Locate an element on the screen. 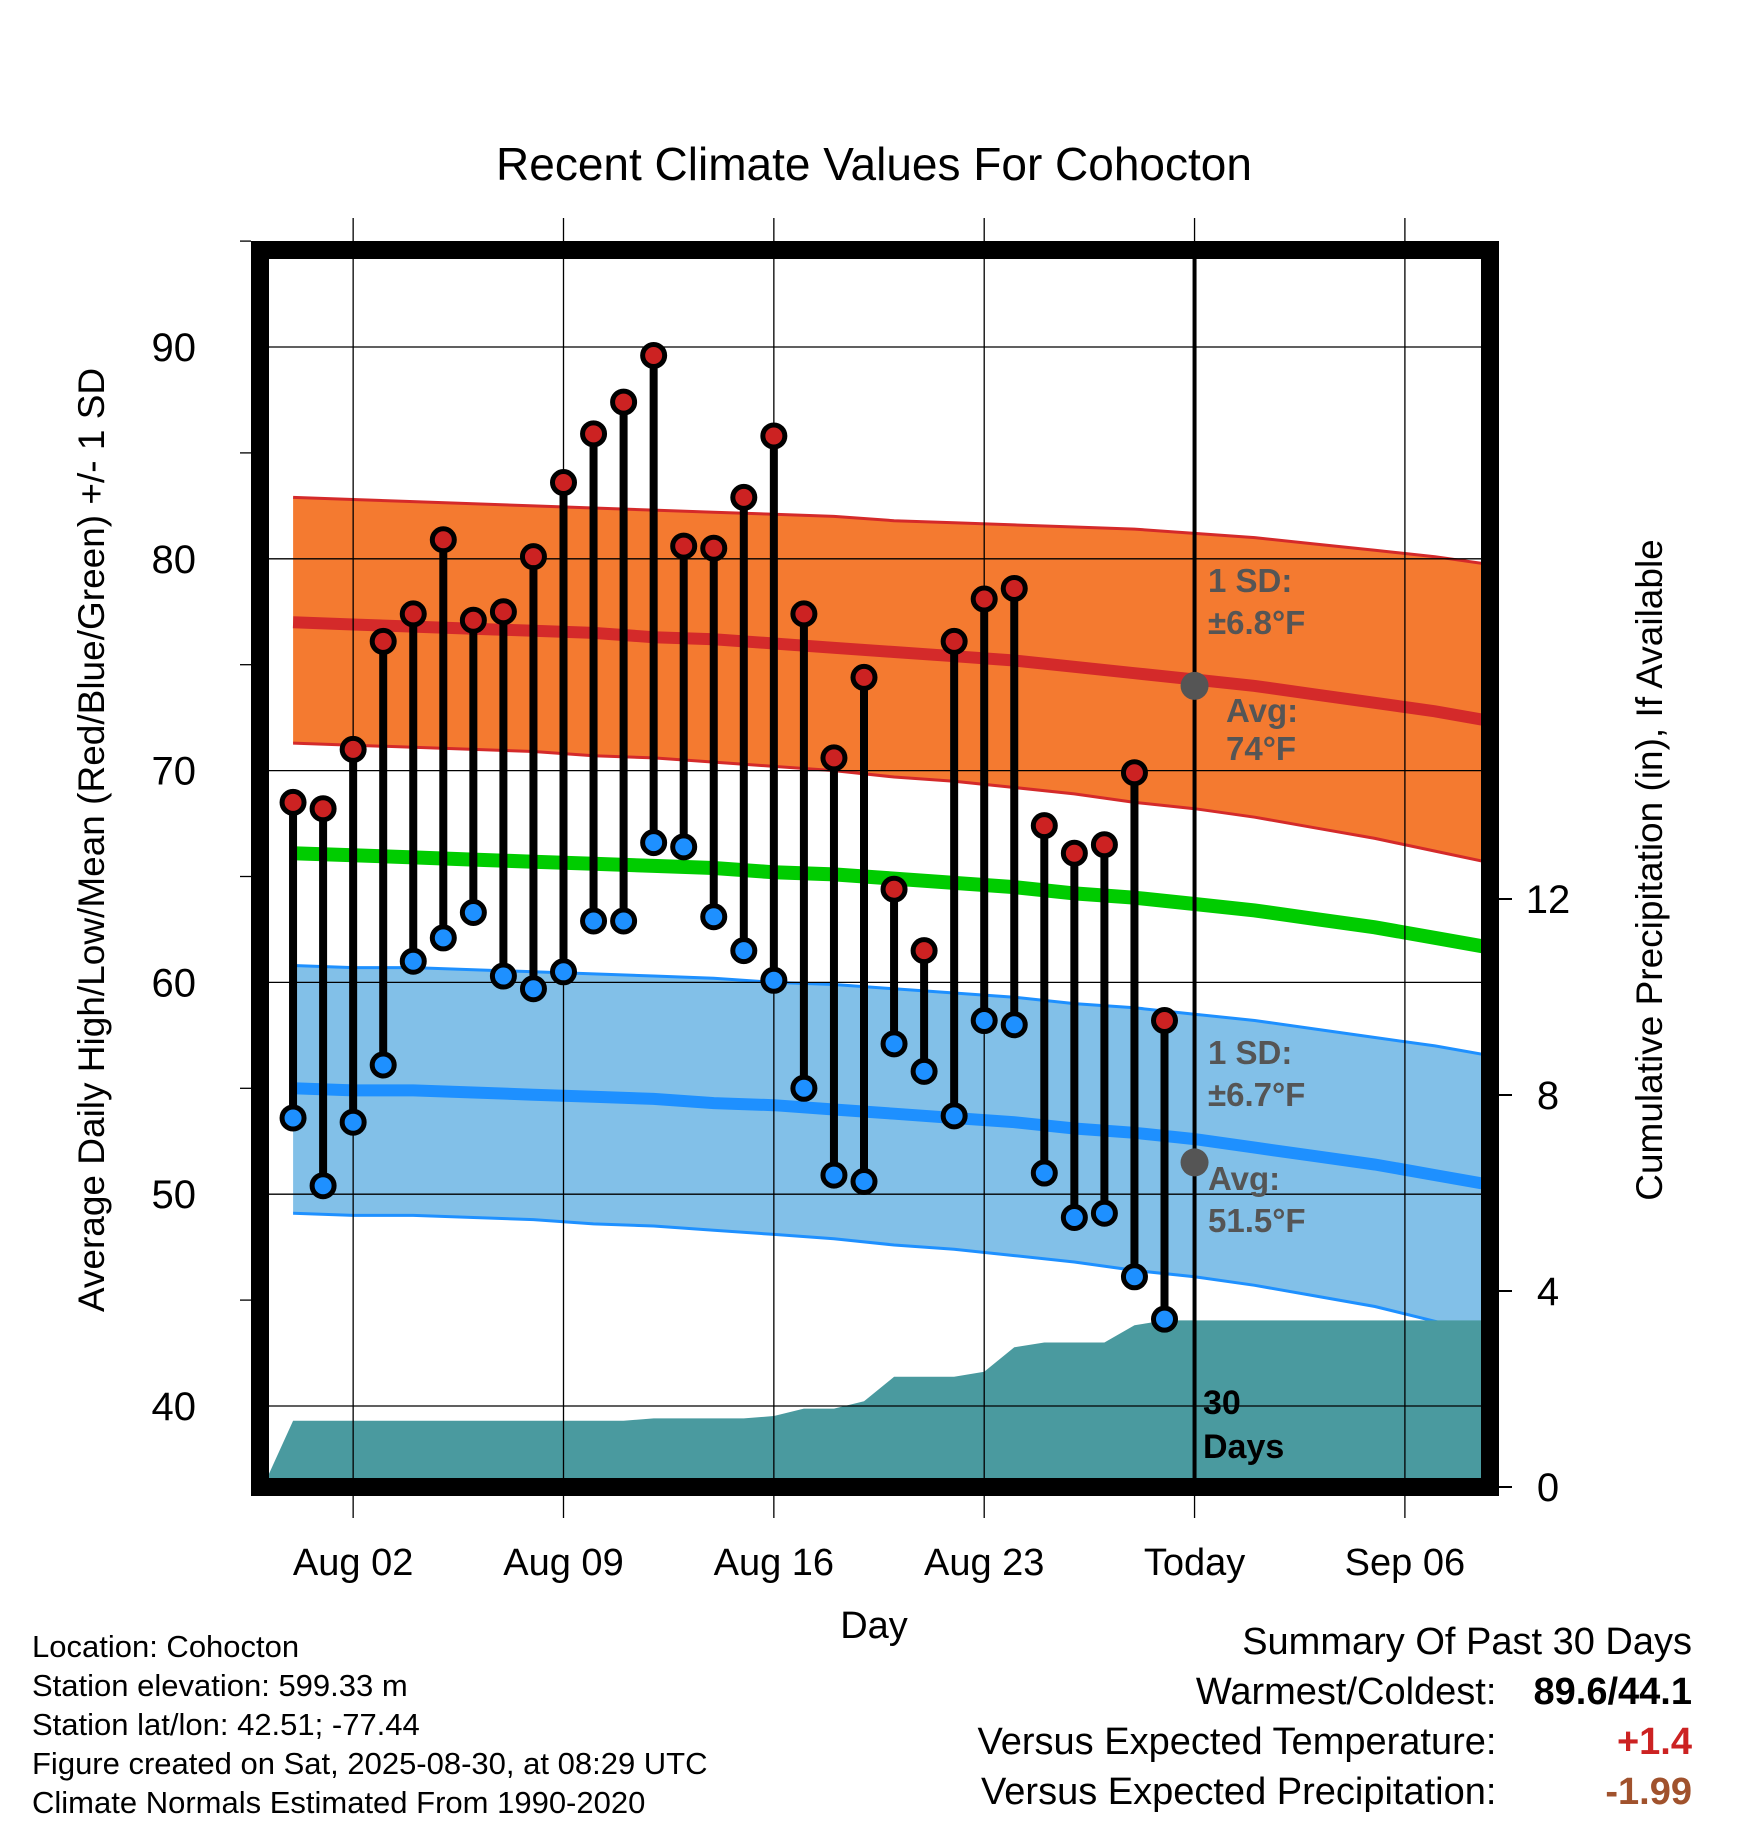  normals-text: Climate Normals Estimated From 1990-2020 is located at coordinates (339, 1802).